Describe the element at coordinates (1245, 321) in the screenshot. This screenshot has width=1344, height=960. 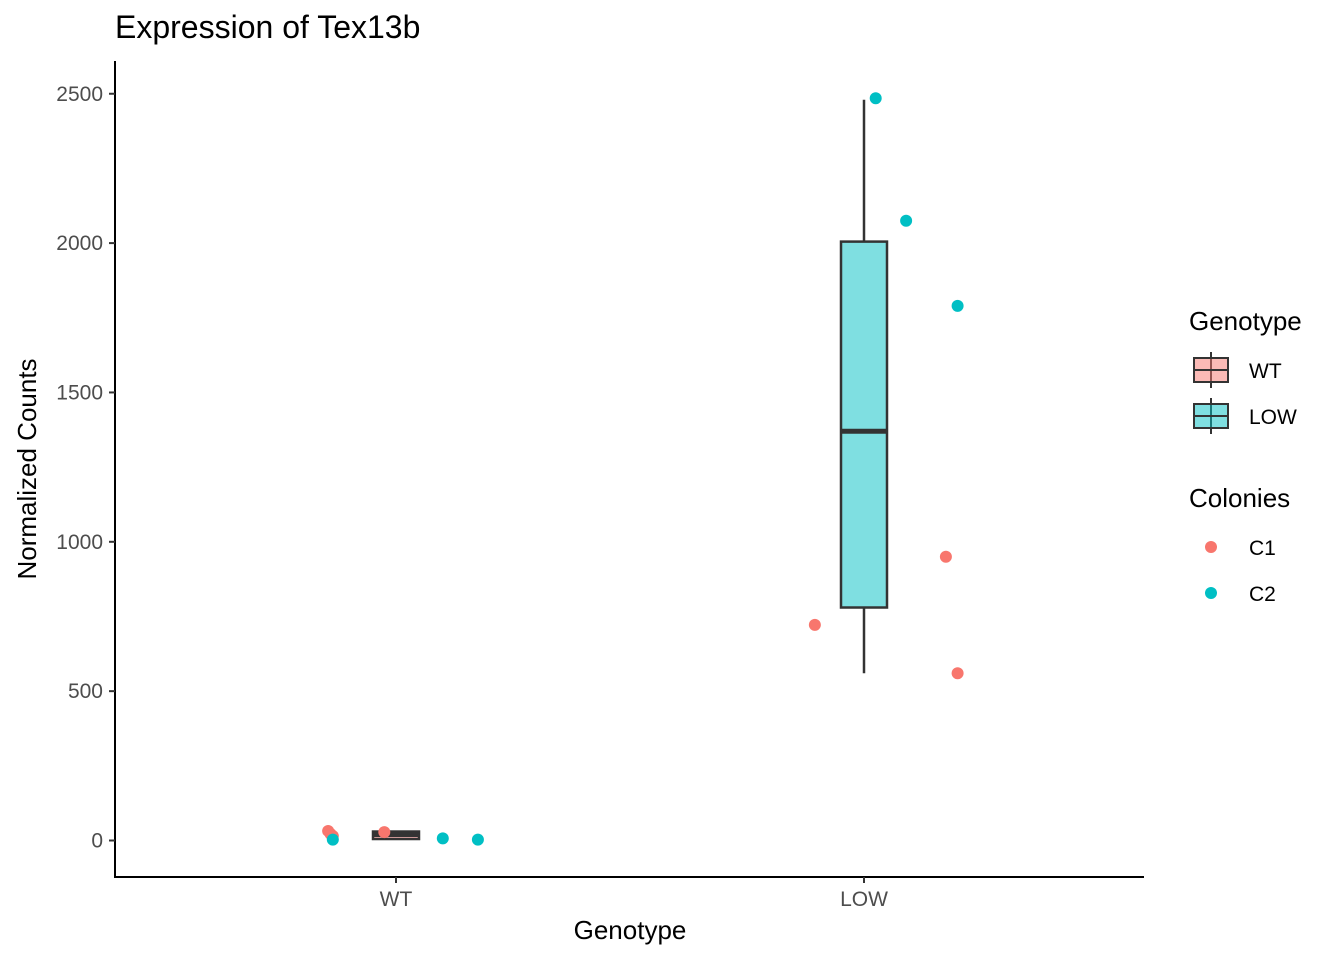
I see `legend-title: Genotype` at that location.